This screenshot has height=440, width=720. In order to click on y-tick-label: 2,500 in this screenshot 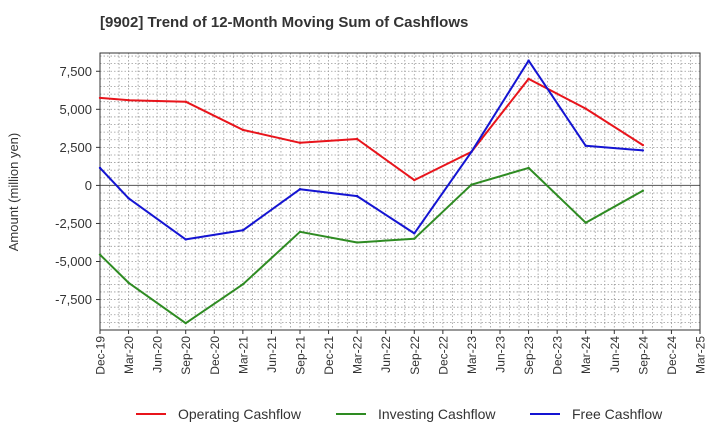, I will do `click(75, 147)`.